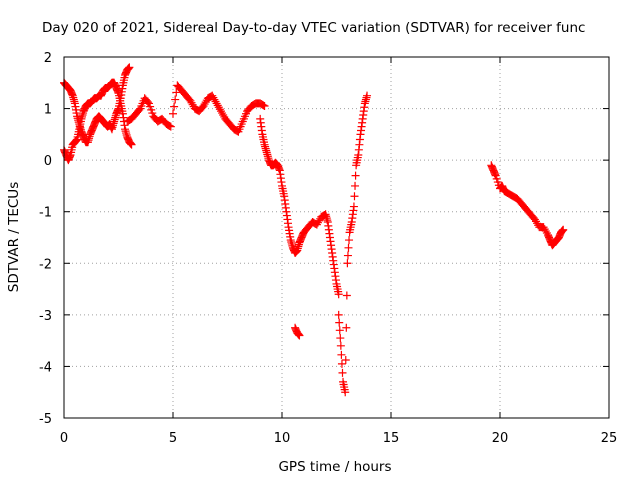  What do you see at coordinates (64, 438) in the screenshot?
I see `x-tick-label: 0` at bounding box center [64, 438].